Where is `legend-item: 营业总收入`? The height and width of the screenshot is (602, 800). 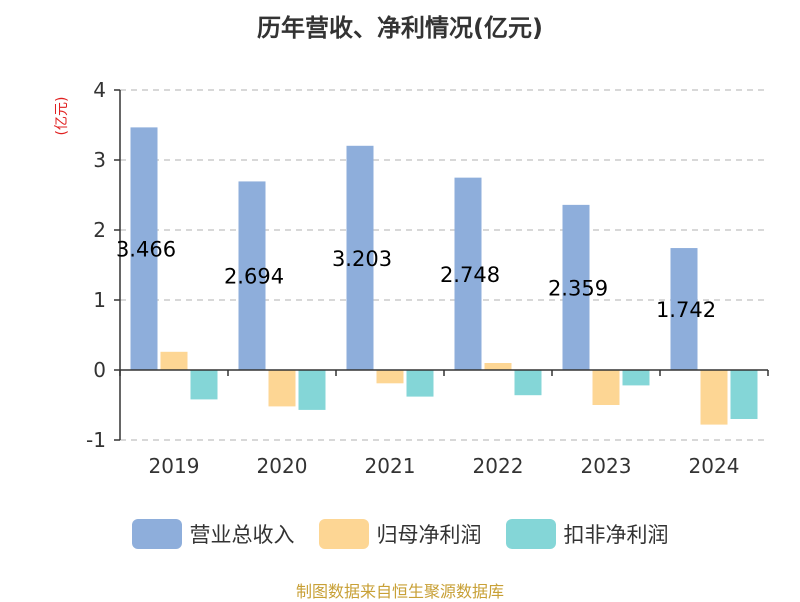
legend-item: 营业总收入 is located at coordinates (213, 534).